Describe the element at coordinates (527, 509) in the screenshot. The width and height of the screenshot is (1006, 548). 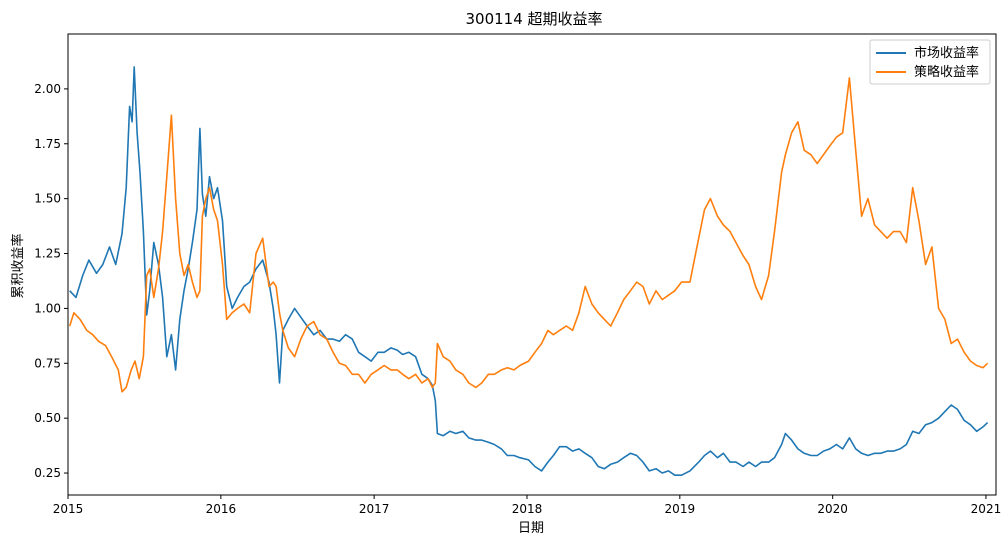
I see `x-tick-label: 2018` at that location.